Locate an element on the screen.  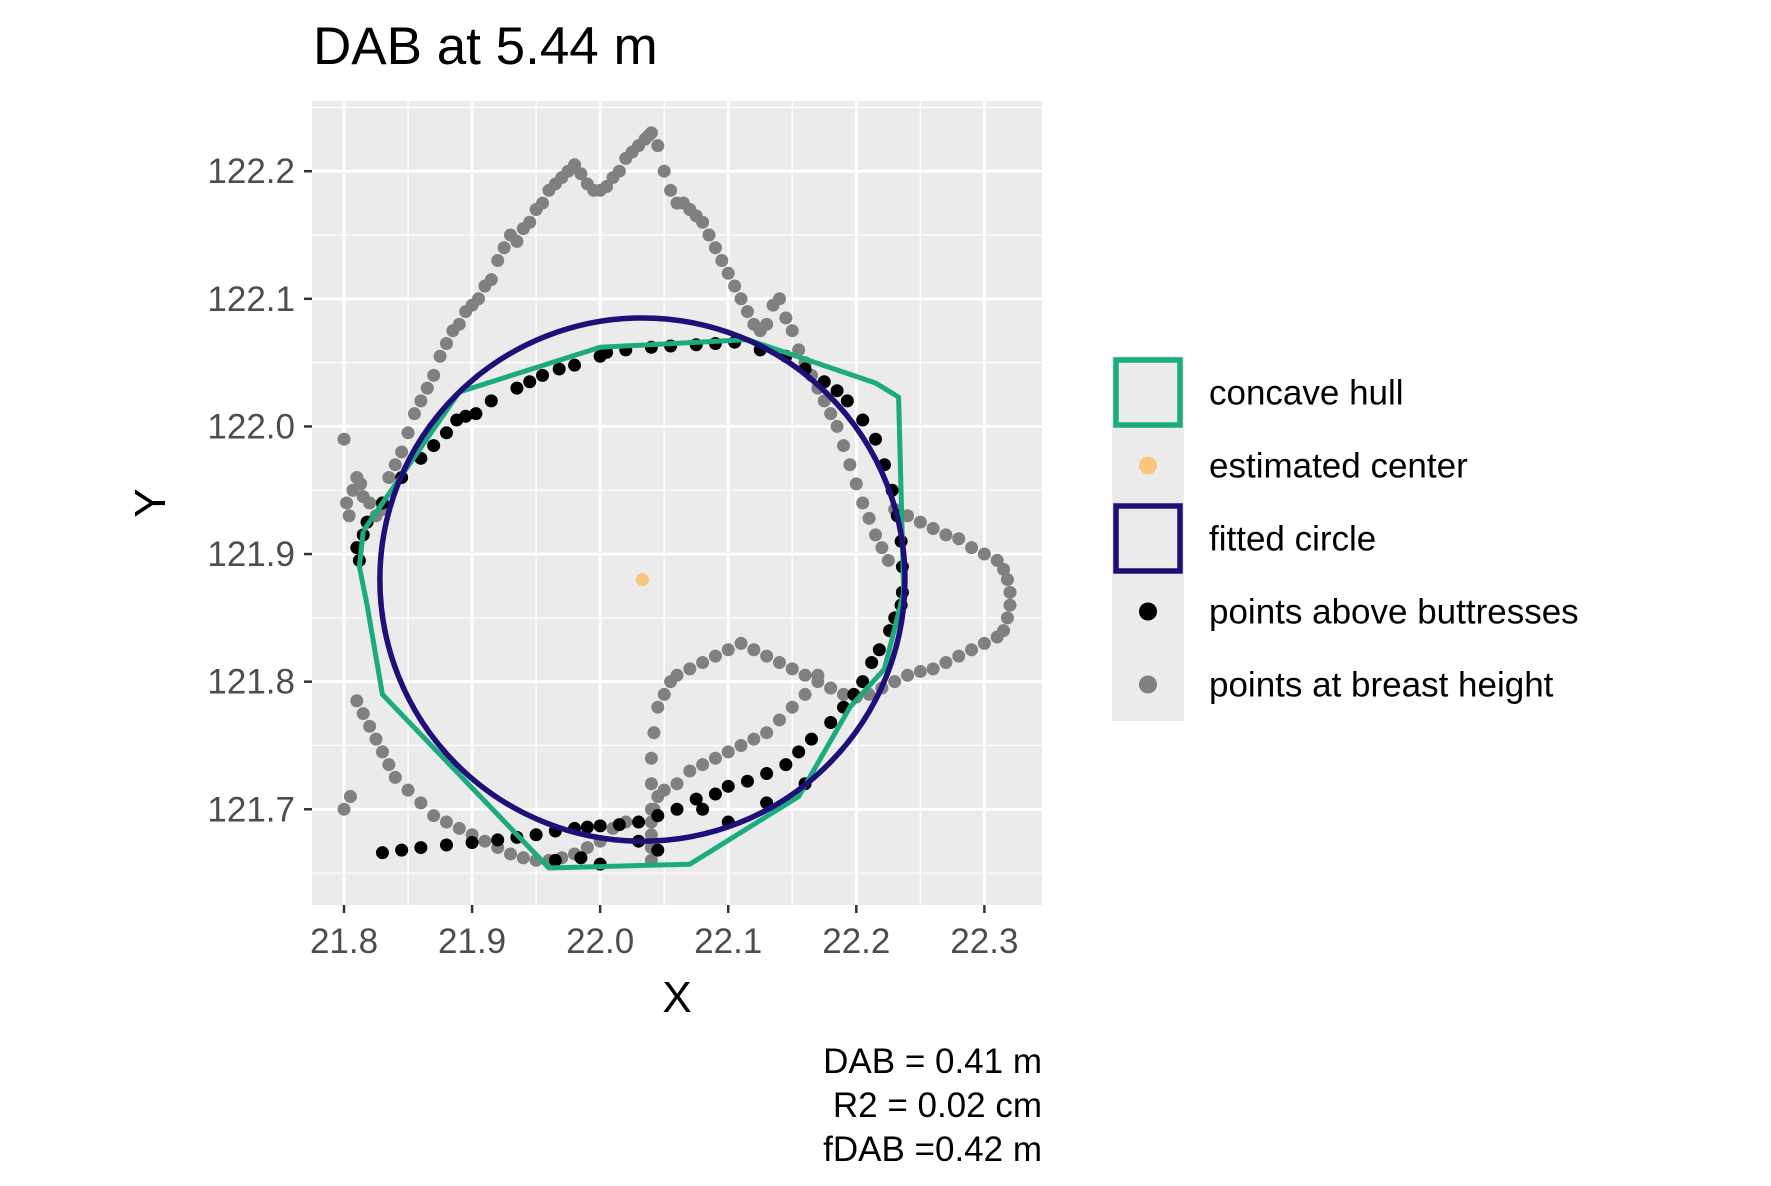
caption: DAB = 0.41 m R2 = 0.02 cm fDAB =0.42 m is located at coordinates (932, 1105).